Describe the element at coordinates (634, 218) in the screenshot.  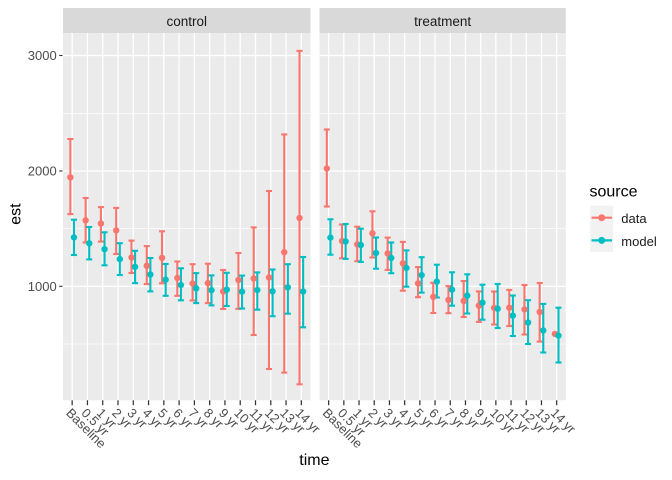
I see `svg-text: data` at that location.